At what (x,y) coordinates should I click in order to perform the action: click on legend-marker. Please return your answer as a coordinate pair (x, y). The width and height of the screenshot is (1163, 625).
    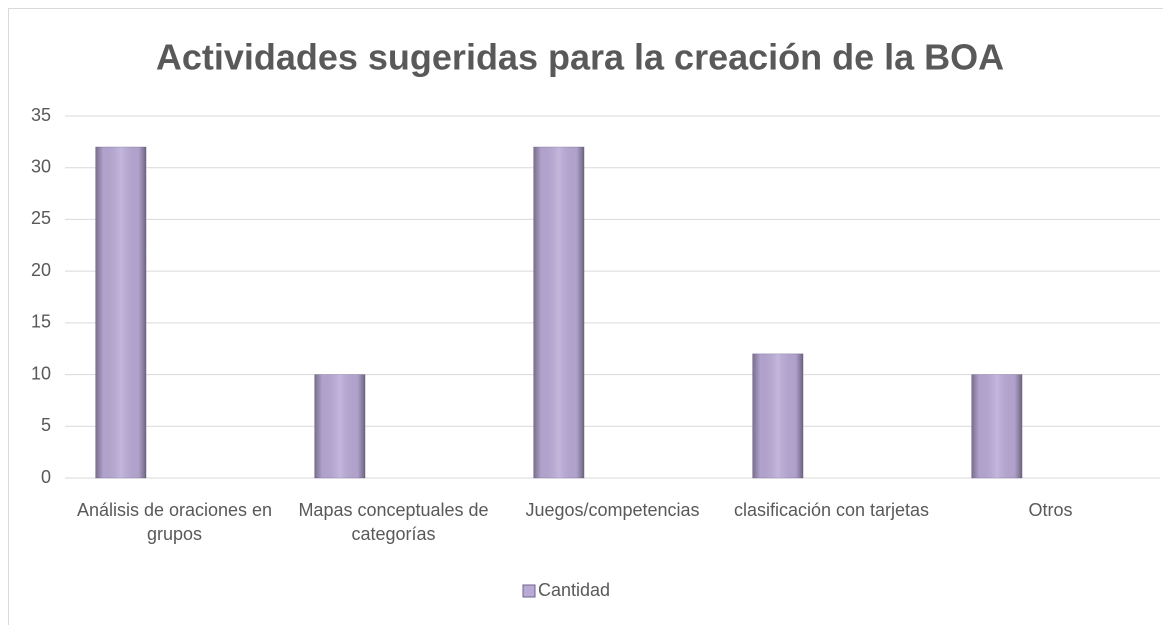
    Looking at the image, I should click on (529, 591).